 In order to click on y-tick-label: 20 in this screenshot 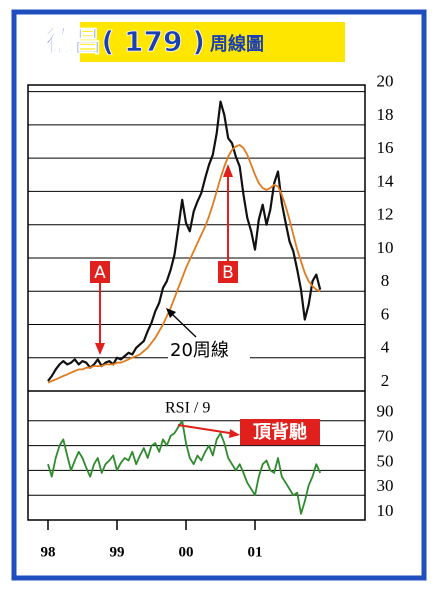, I will do `click(385, 81)`.